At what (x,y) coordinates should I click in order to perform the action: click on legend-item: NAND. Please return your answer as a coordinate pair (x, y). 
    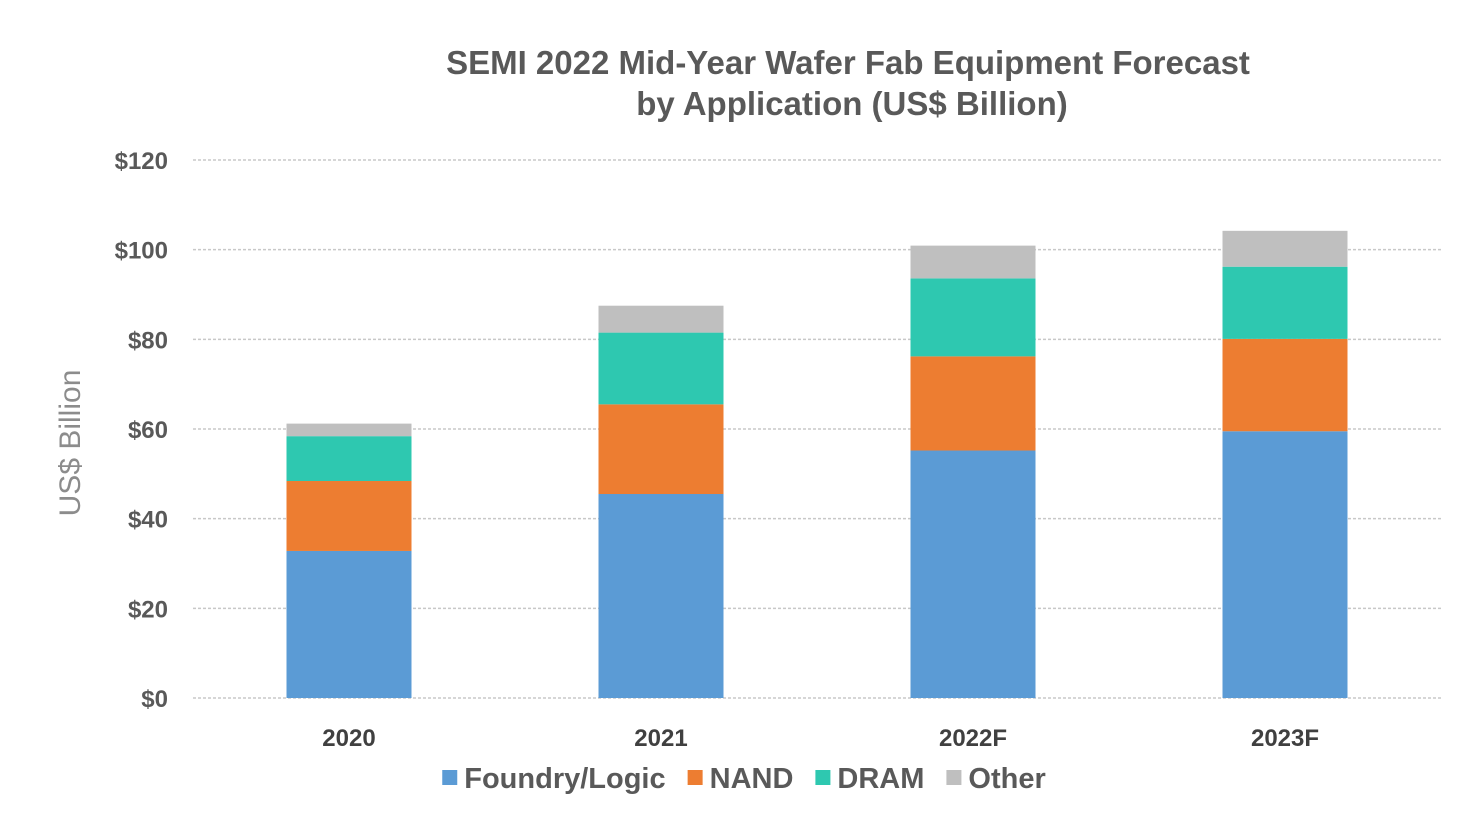
    Looking at the image, I should click on (740, 779).